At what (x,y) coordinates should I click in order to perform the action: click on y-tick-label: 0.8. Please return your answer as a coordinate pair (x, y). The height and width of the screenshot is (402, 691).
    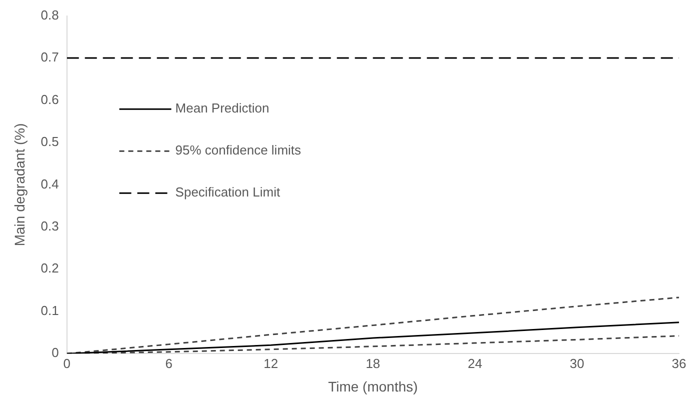
    Looking at the image, I should click on (49, 14).